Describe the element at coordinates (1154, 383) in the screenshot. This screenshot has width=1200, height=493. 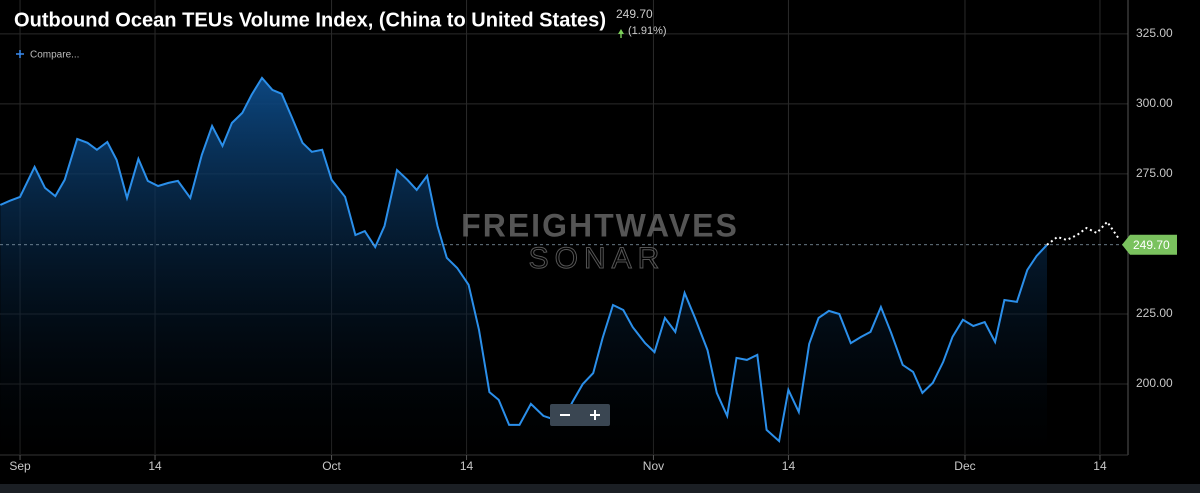
I see `y-tick-label: 200.00` at that location.